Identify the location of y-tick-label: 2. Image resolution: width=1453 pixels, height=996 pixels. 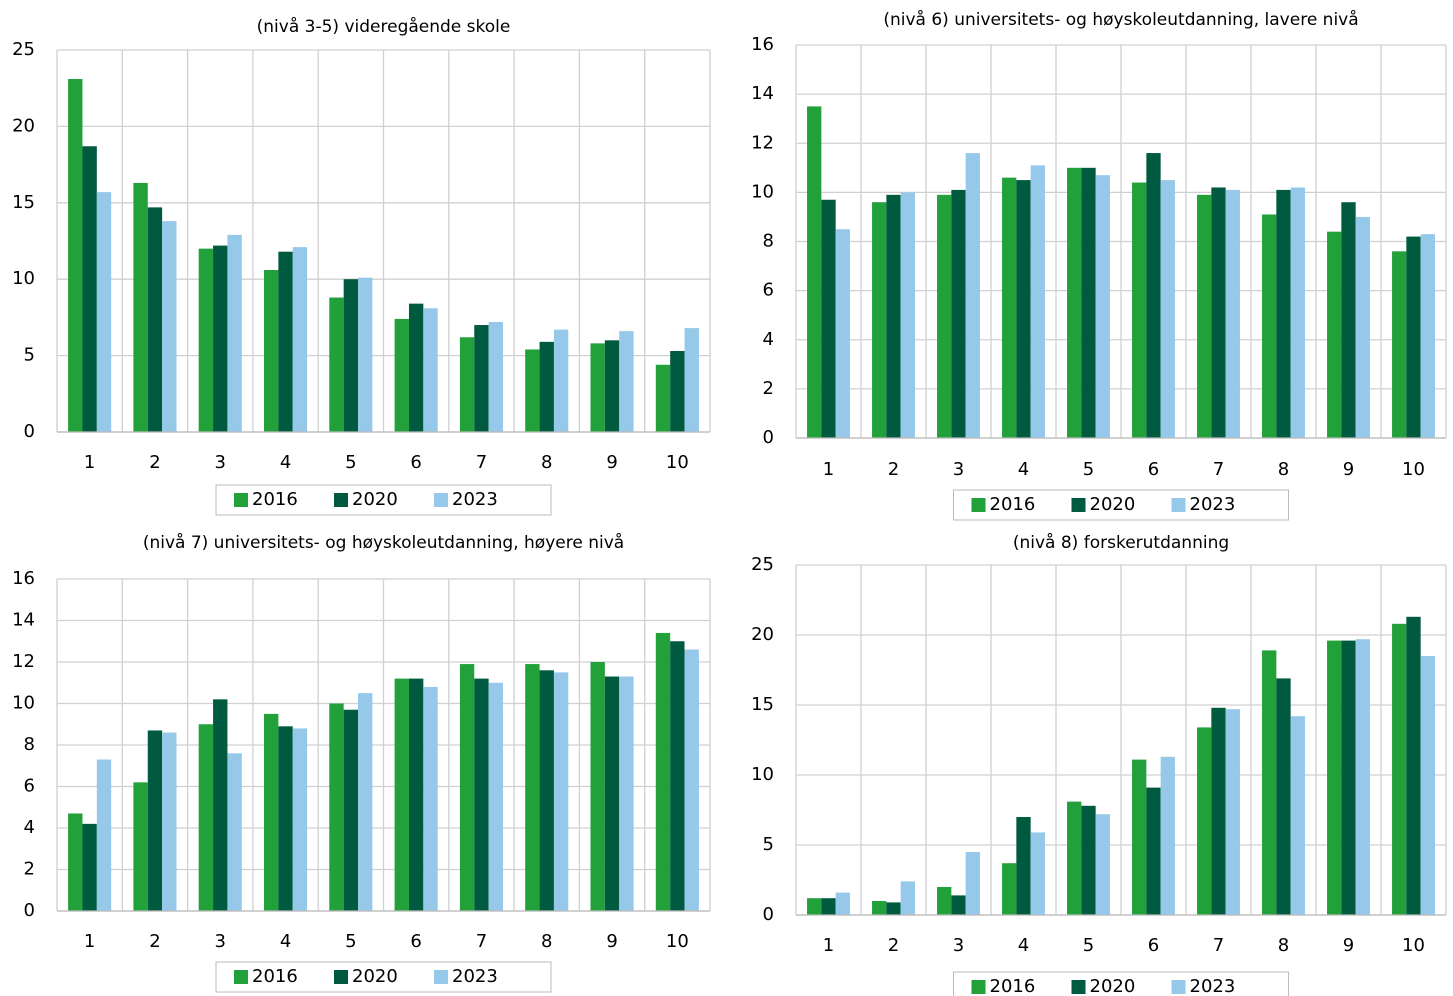
(29, 869).